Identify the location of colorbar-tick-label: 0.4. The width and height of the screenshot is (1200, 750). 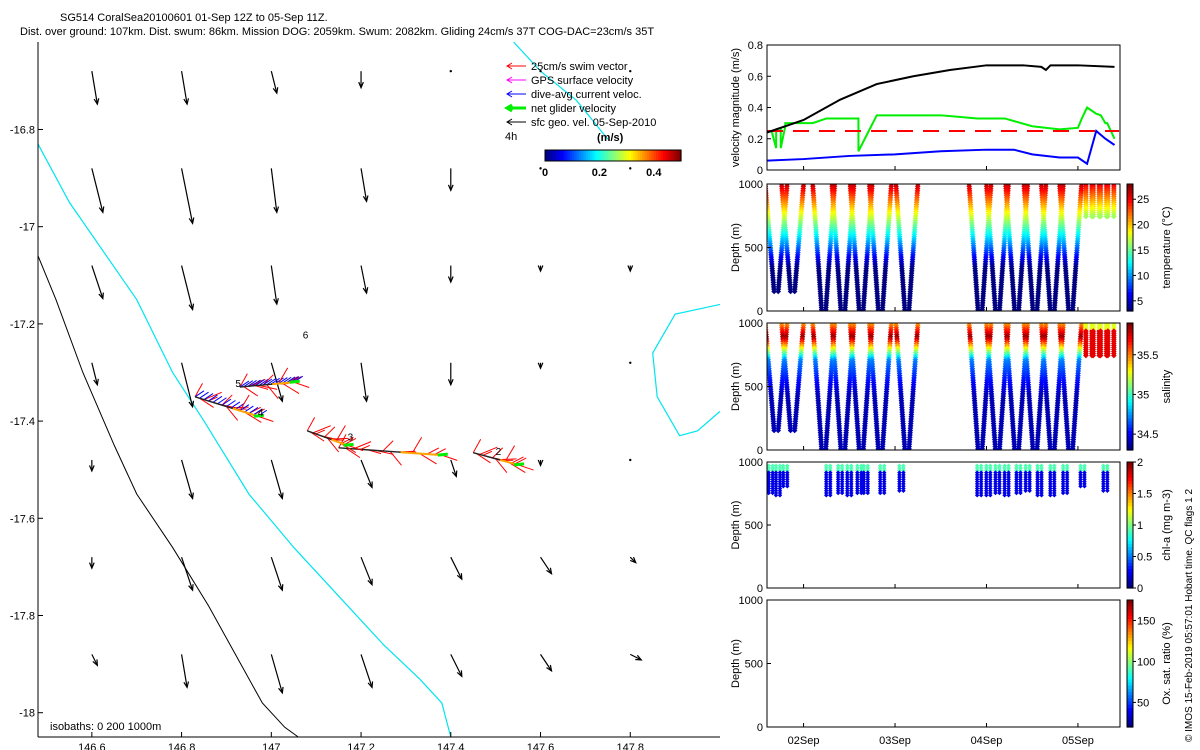
(654, 173).